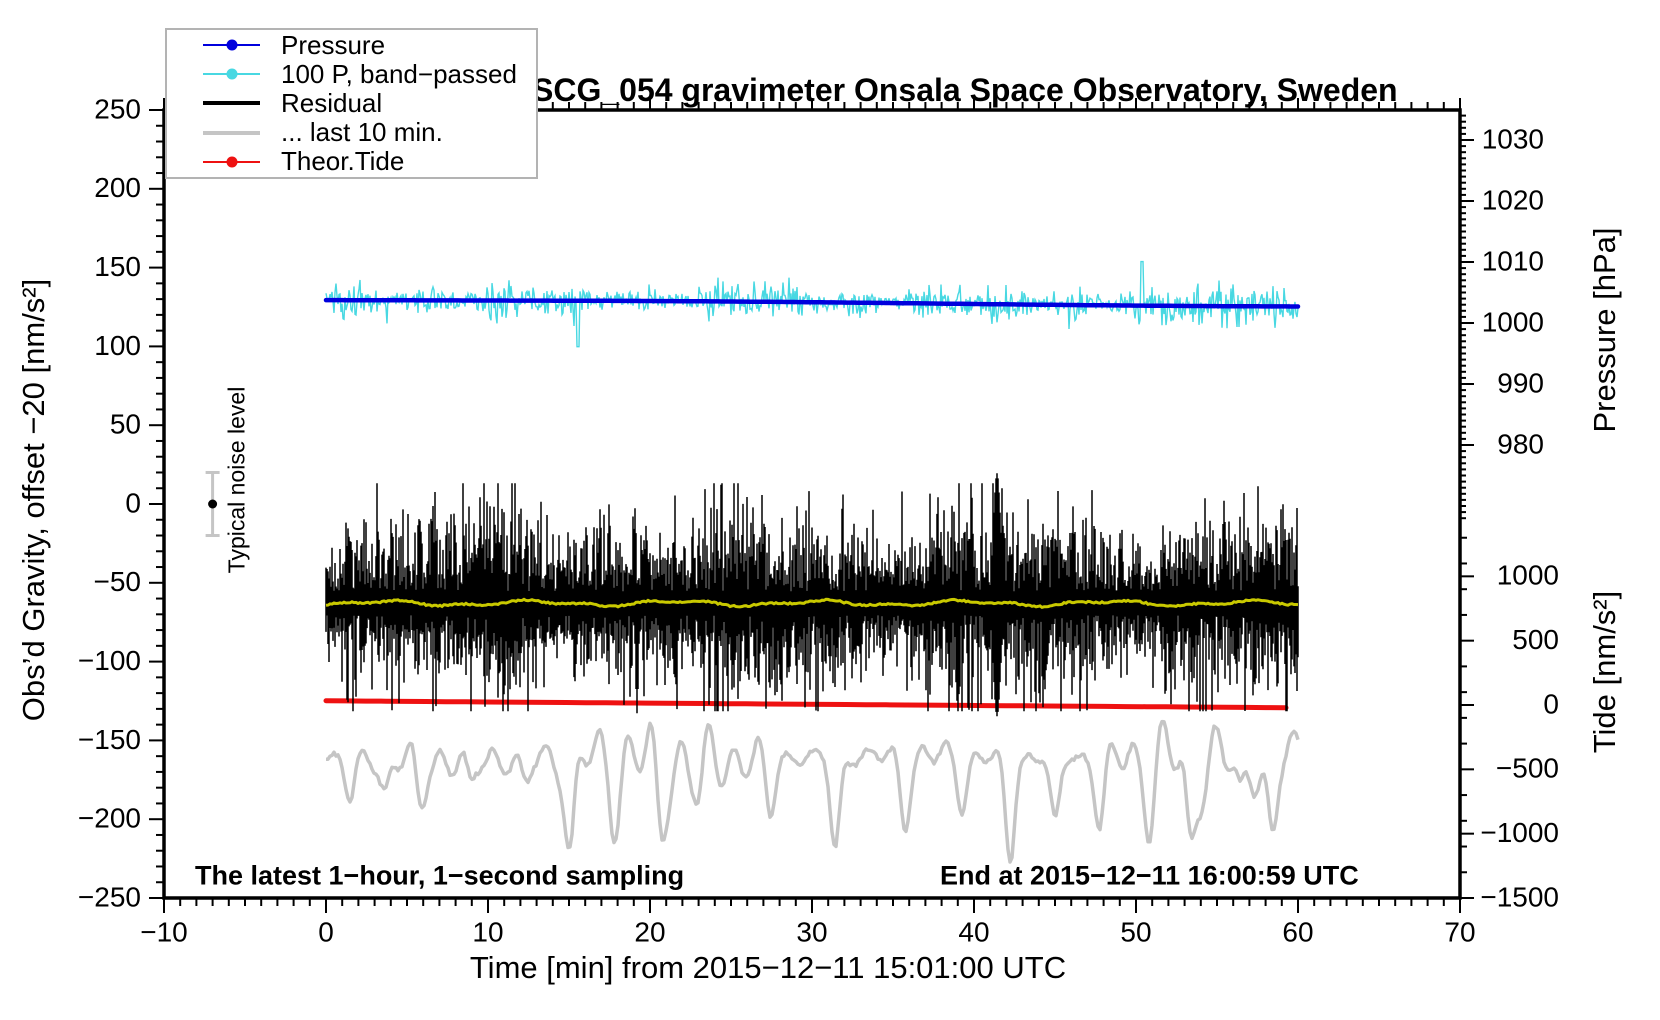 This screenshot has height=1020, width=1660. Describe the element at coordinates (109, 660) in the screenshot. I see `gravity-tick-label: −100` at that location.